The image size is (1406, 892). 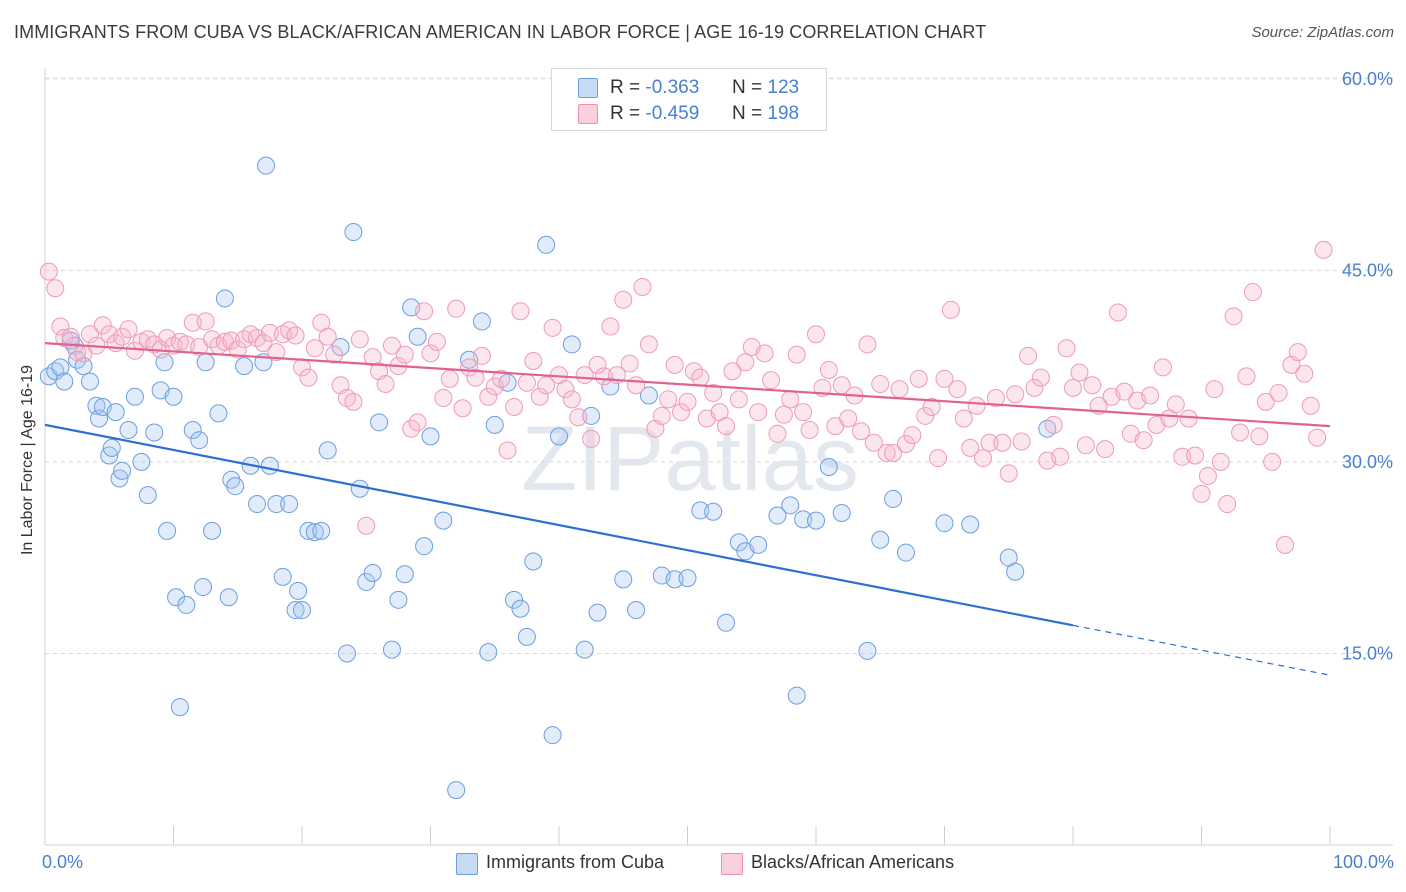 I want to click on legend-swatch-cuba, so click(x=588, y=88).